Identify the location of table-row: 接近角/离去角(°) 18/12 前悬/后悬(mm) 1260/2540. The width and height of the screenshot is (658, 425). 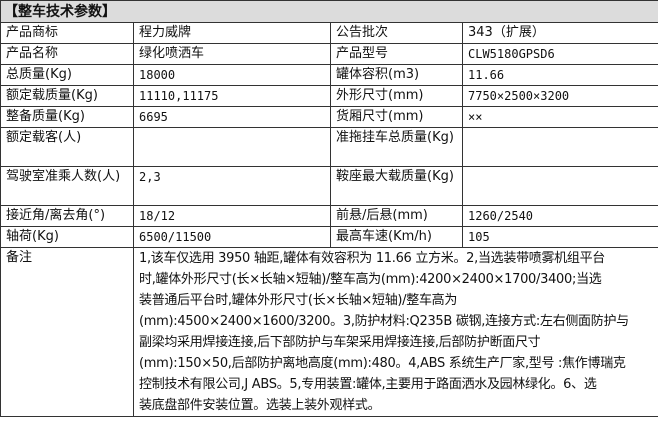
(329, 216).